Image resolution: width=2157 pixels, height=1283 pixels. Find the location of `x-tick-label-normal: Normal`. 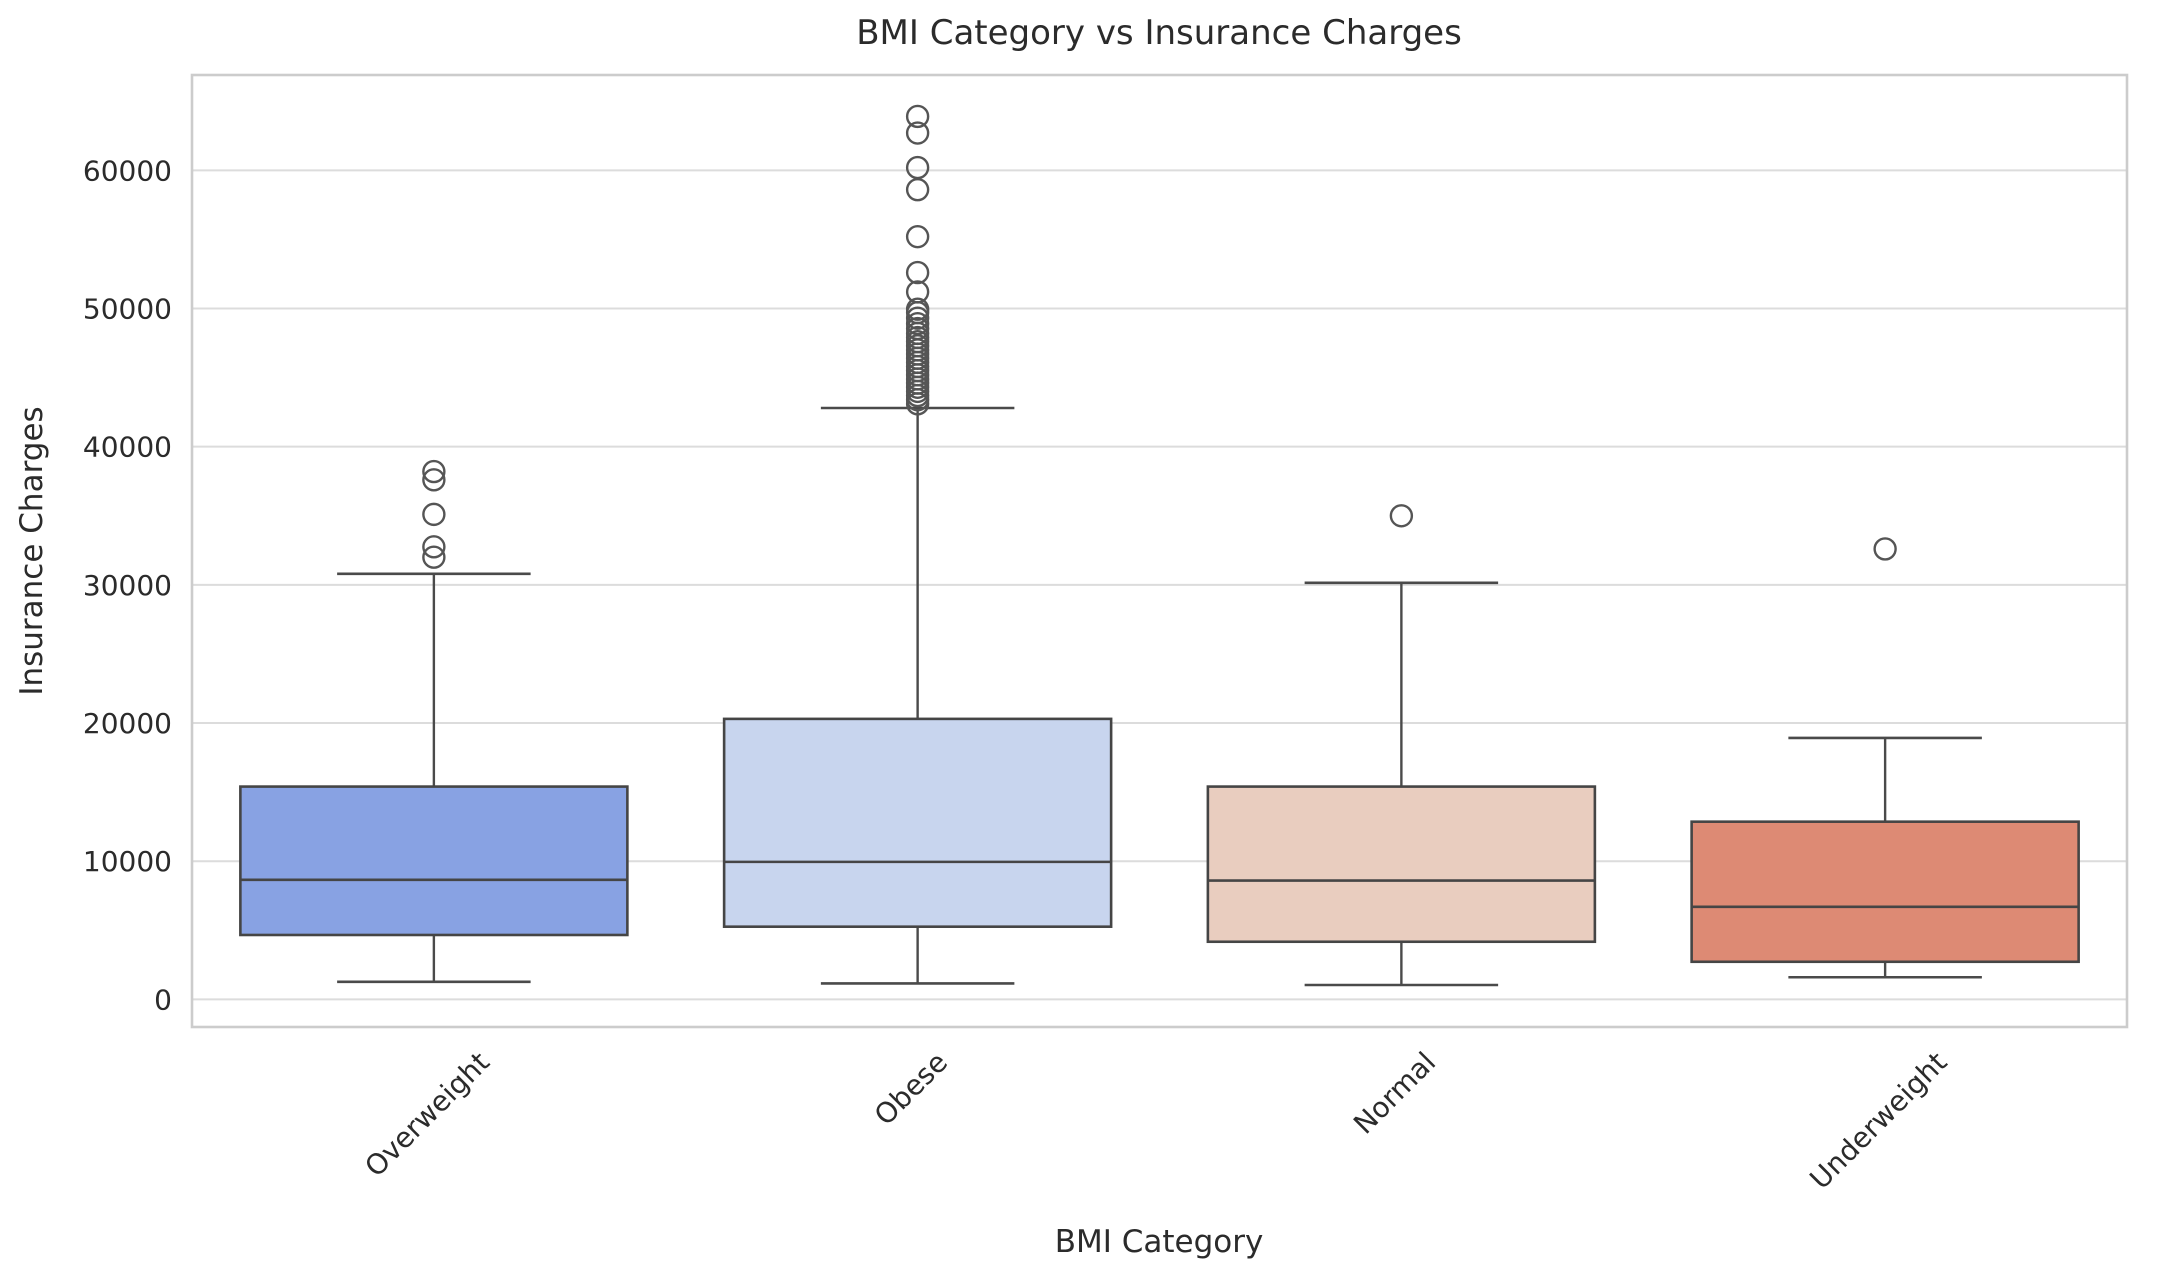

x-tick-label-normal: Normal is located at coordinates (1394, 1093).